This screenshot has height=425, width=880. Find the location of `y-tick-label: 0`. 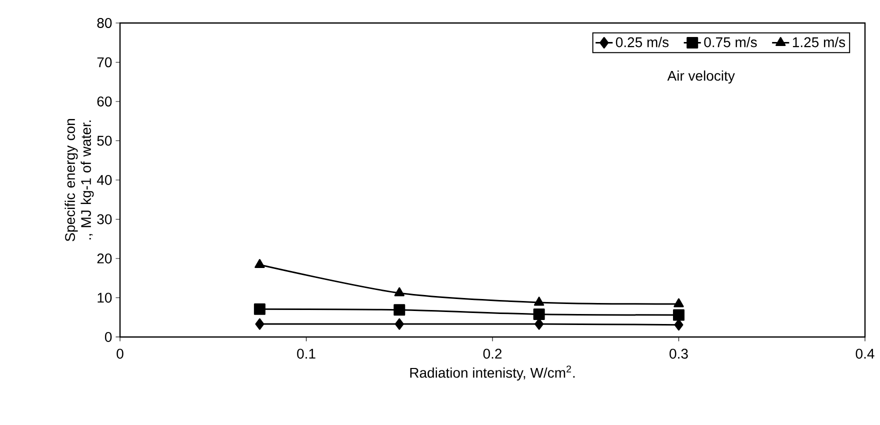

y-tick-label: 0 is located at coordinates (108, 337).